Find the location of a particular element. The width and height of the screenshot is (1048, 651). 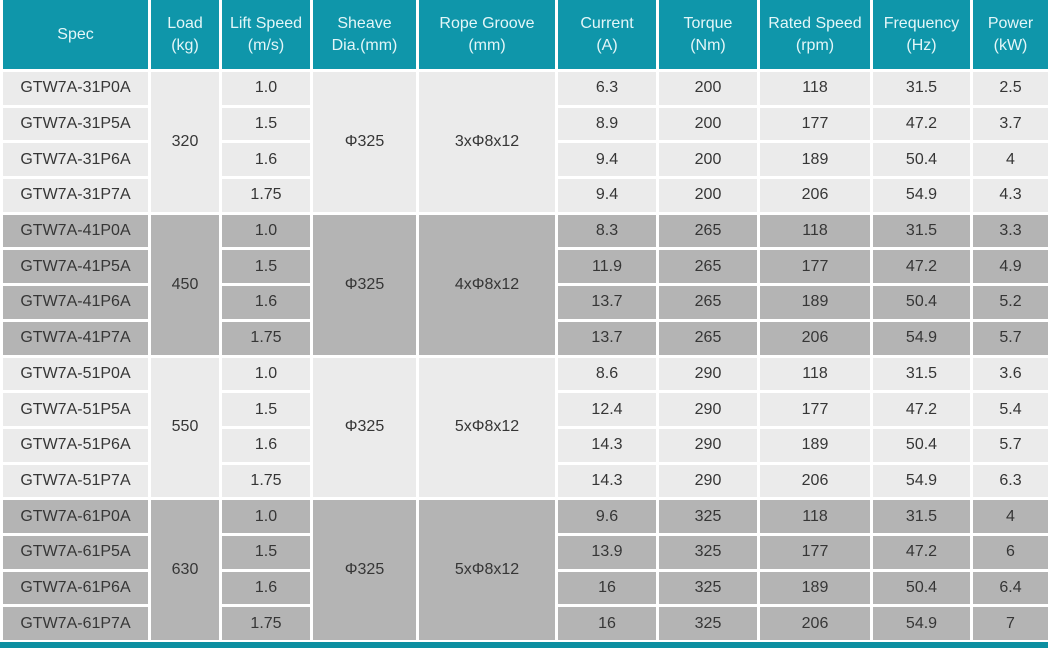

cell-power: 6 is located at coordinates (1010, 552).